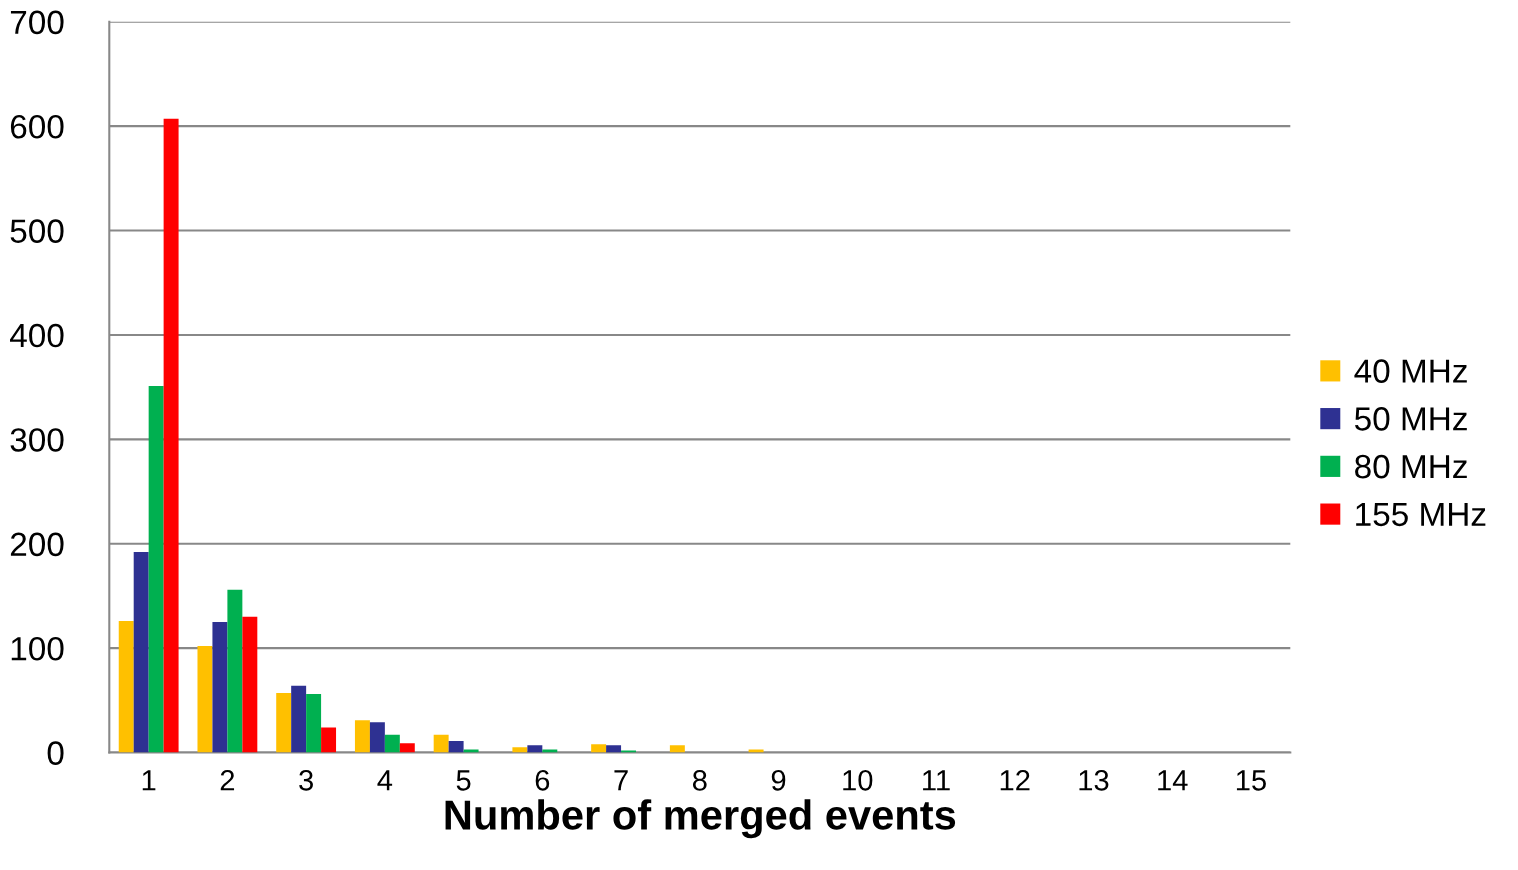 This screenshot has height=870, width=1518. What do you see at coordinates (1251, 780) in the screenshot?
I see `x-tick-label: 15` at bounding box center [1251, 780].